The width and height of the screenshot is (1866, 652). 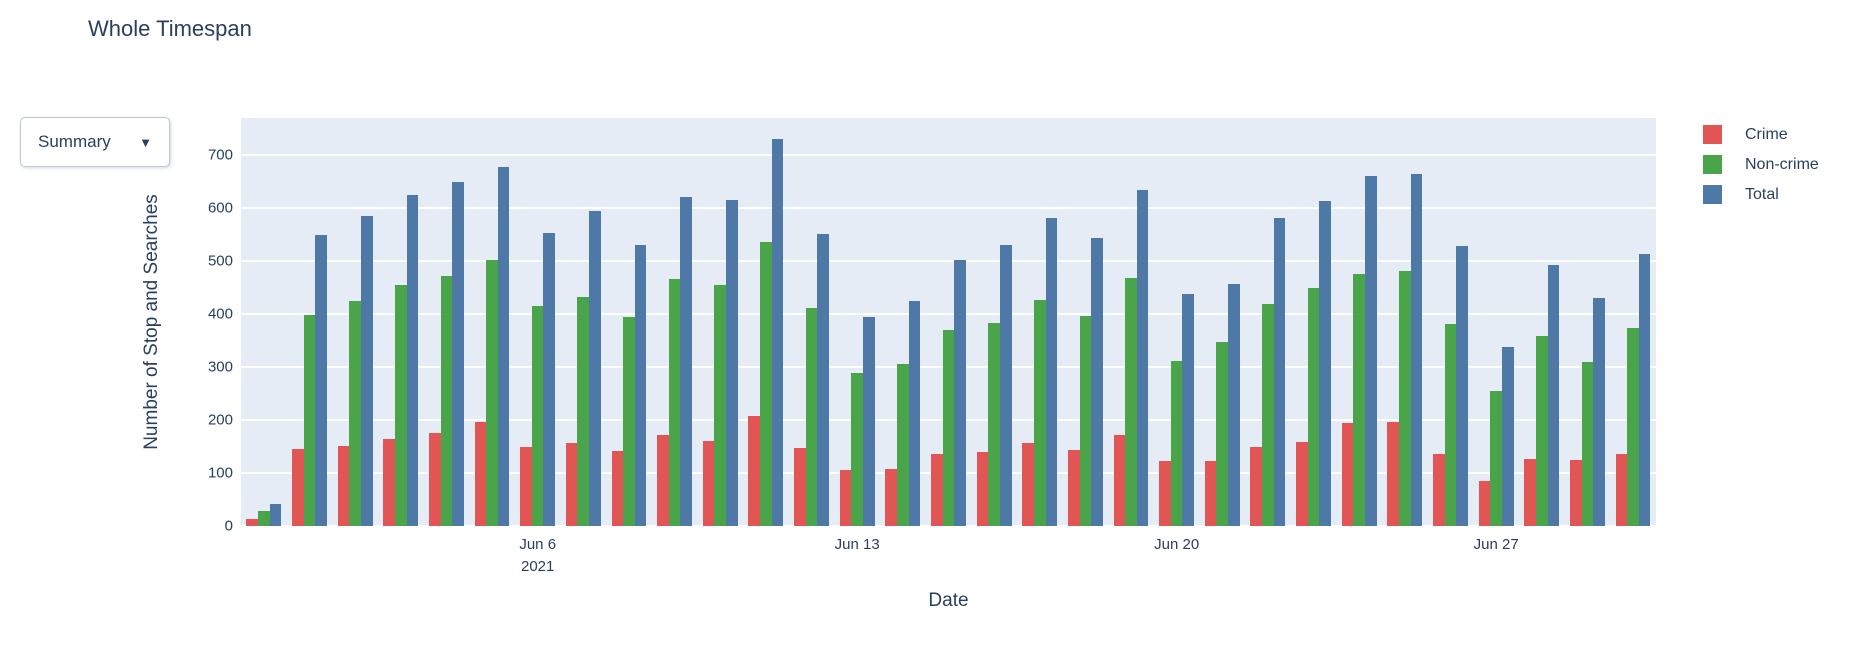 I want to click on legend-item-non-crime: Non-crime, so click(x=1761, y=164).